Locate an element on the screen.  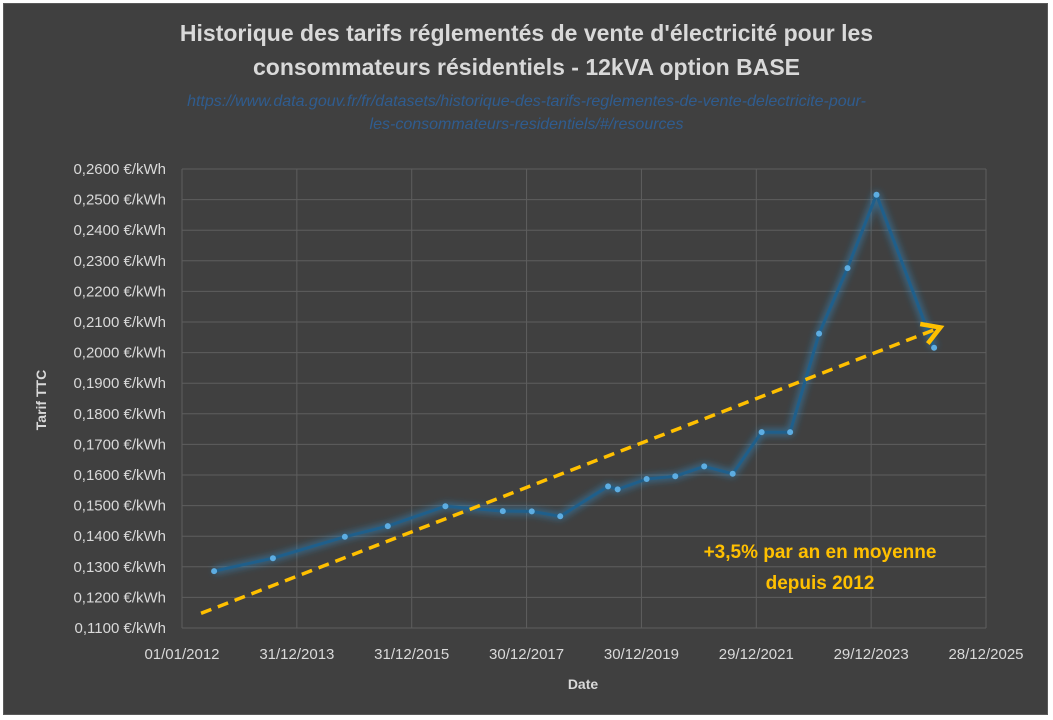
annotation-line-2: depuis 2012 is located at coordinates (820, 583).